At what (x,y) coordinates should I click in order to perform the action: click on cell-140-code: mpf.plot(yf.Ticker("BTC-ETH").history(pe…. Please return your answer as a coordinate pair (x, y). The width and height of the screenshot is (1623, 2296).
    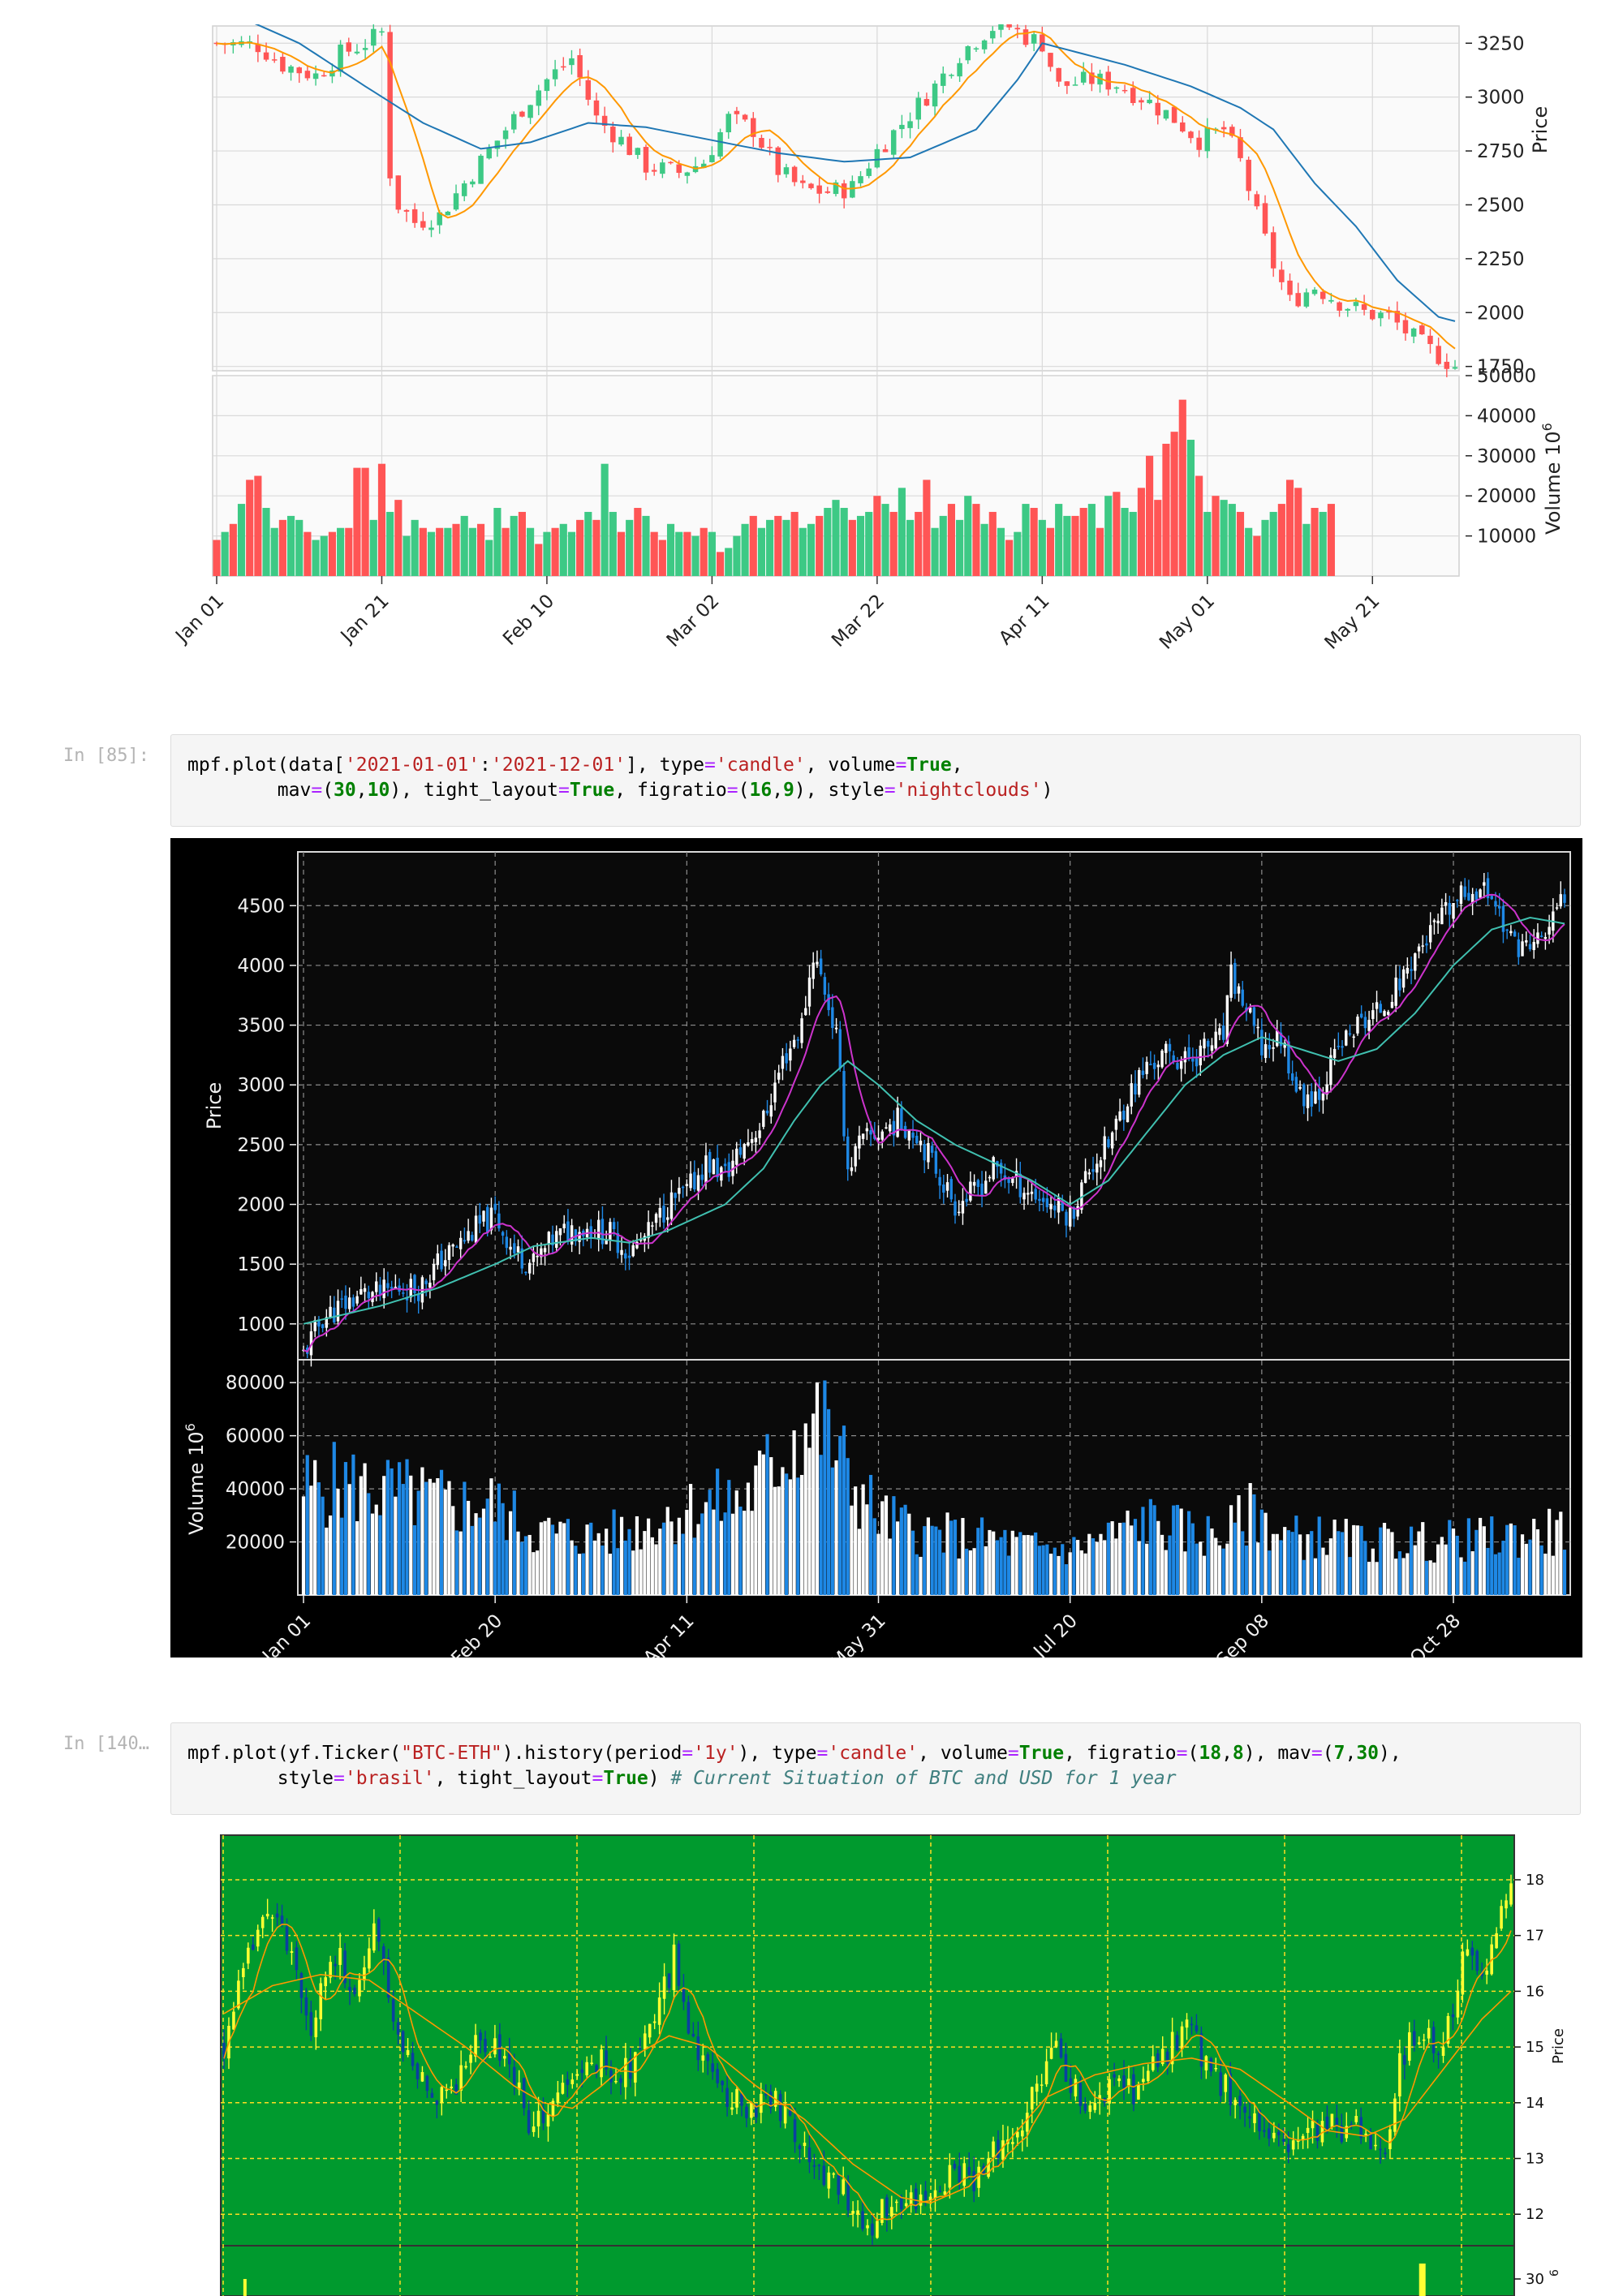
    Looking at the image, I should click on (875, 1768).